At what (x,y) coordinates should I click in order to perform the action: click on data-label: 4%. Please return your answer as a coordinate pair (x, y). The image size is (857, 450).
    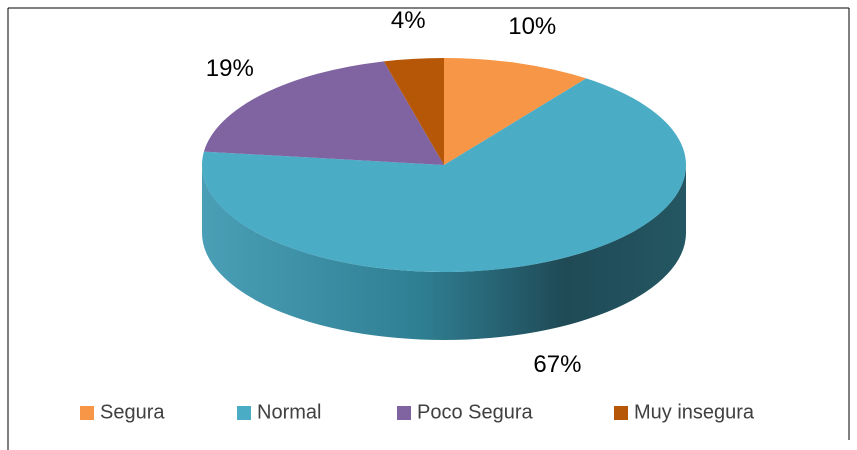
    Looking at the image, I should click on (408, 20).